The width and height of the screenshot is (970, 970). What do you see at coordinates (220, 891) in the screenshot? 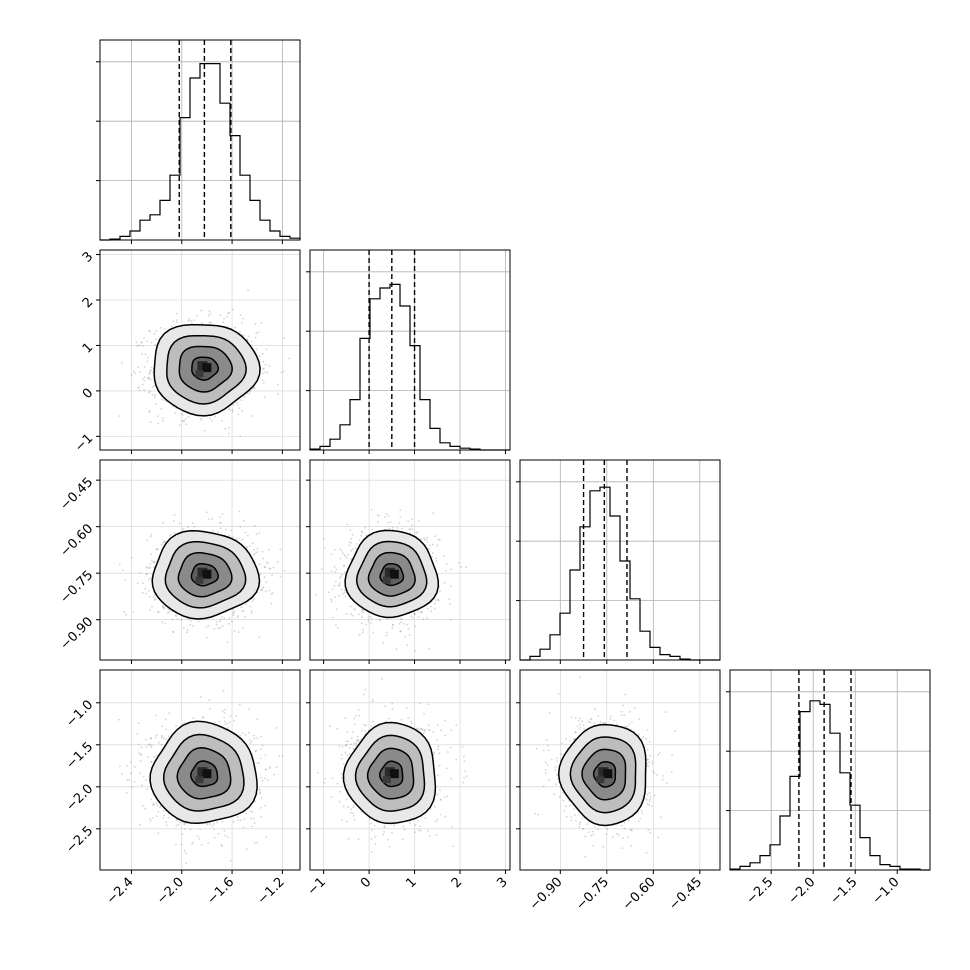
I see `x-tick-label: −1.6` at bounding box center [220, 891].